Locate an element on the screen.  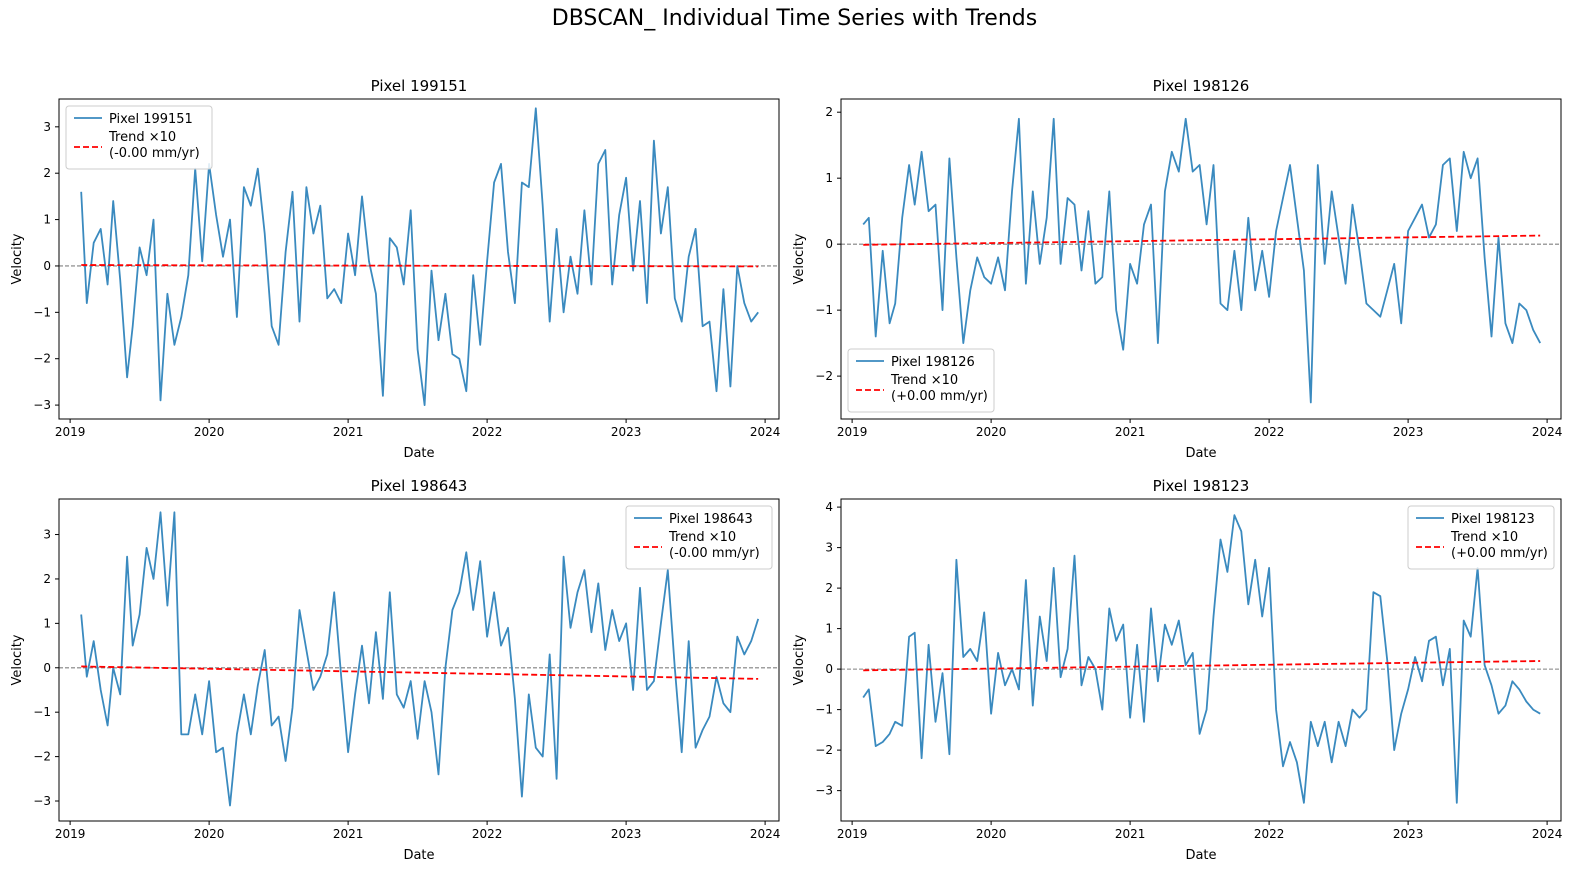
legend-series-label: Pixel 198643 is located at coordinates (711, 519).